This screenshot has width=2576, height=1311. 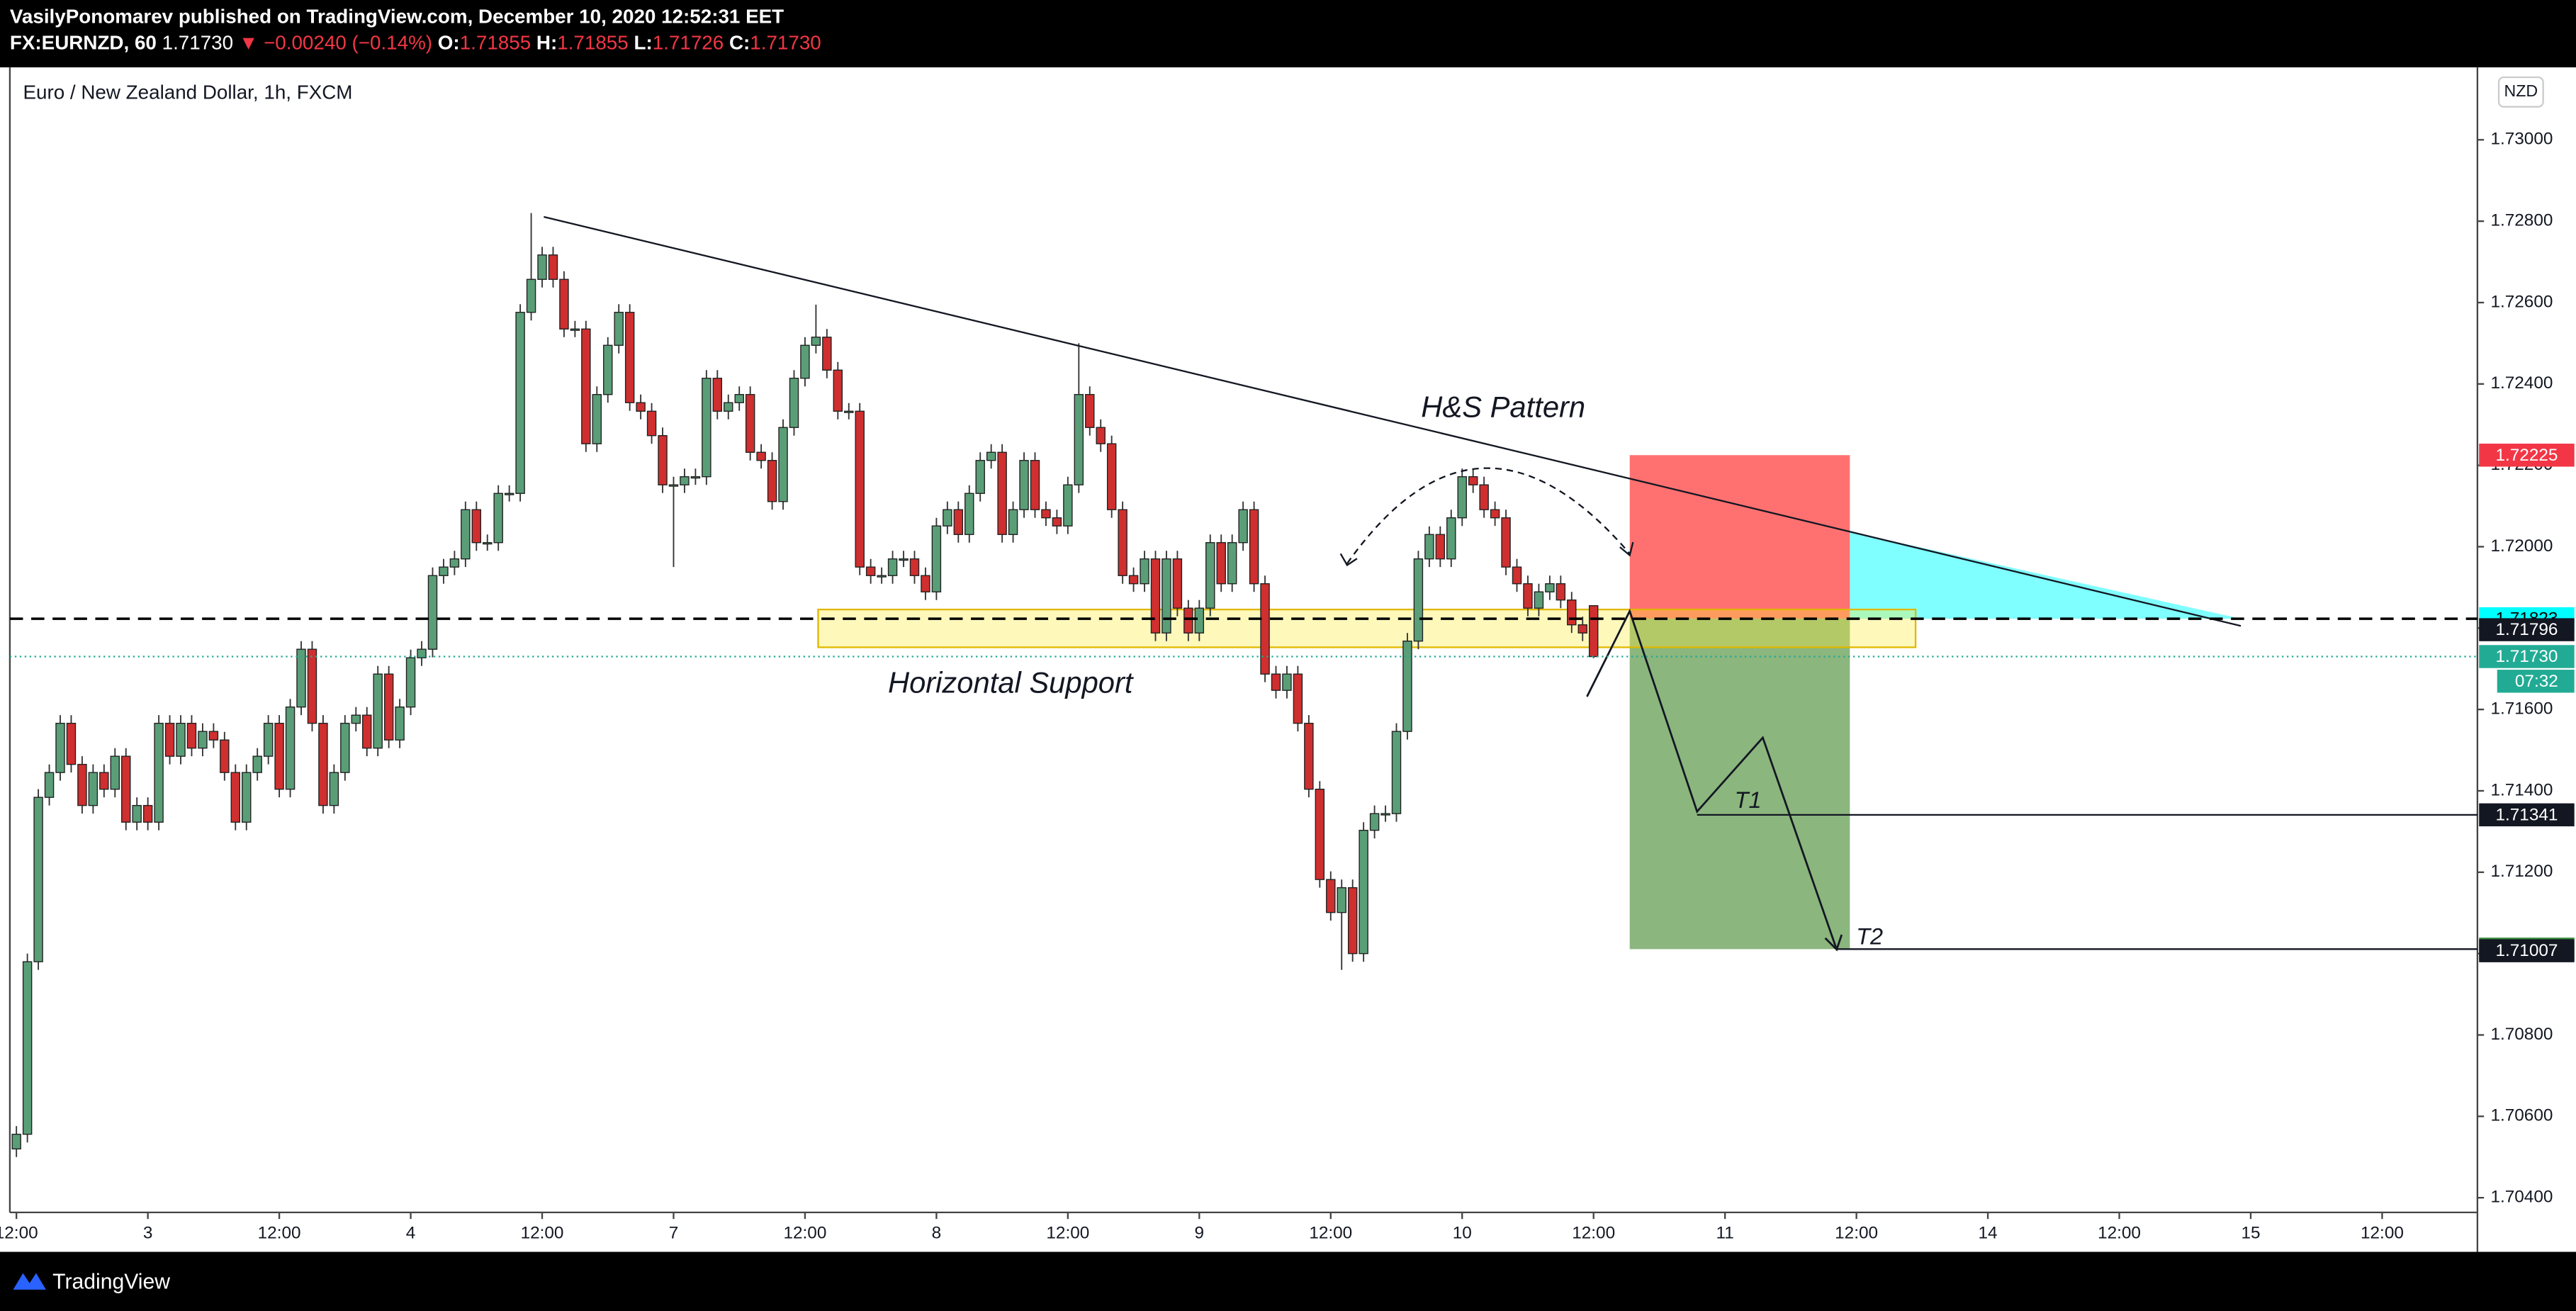 I want to click on x-tick-label: 3, so click(x=148, y=1232).